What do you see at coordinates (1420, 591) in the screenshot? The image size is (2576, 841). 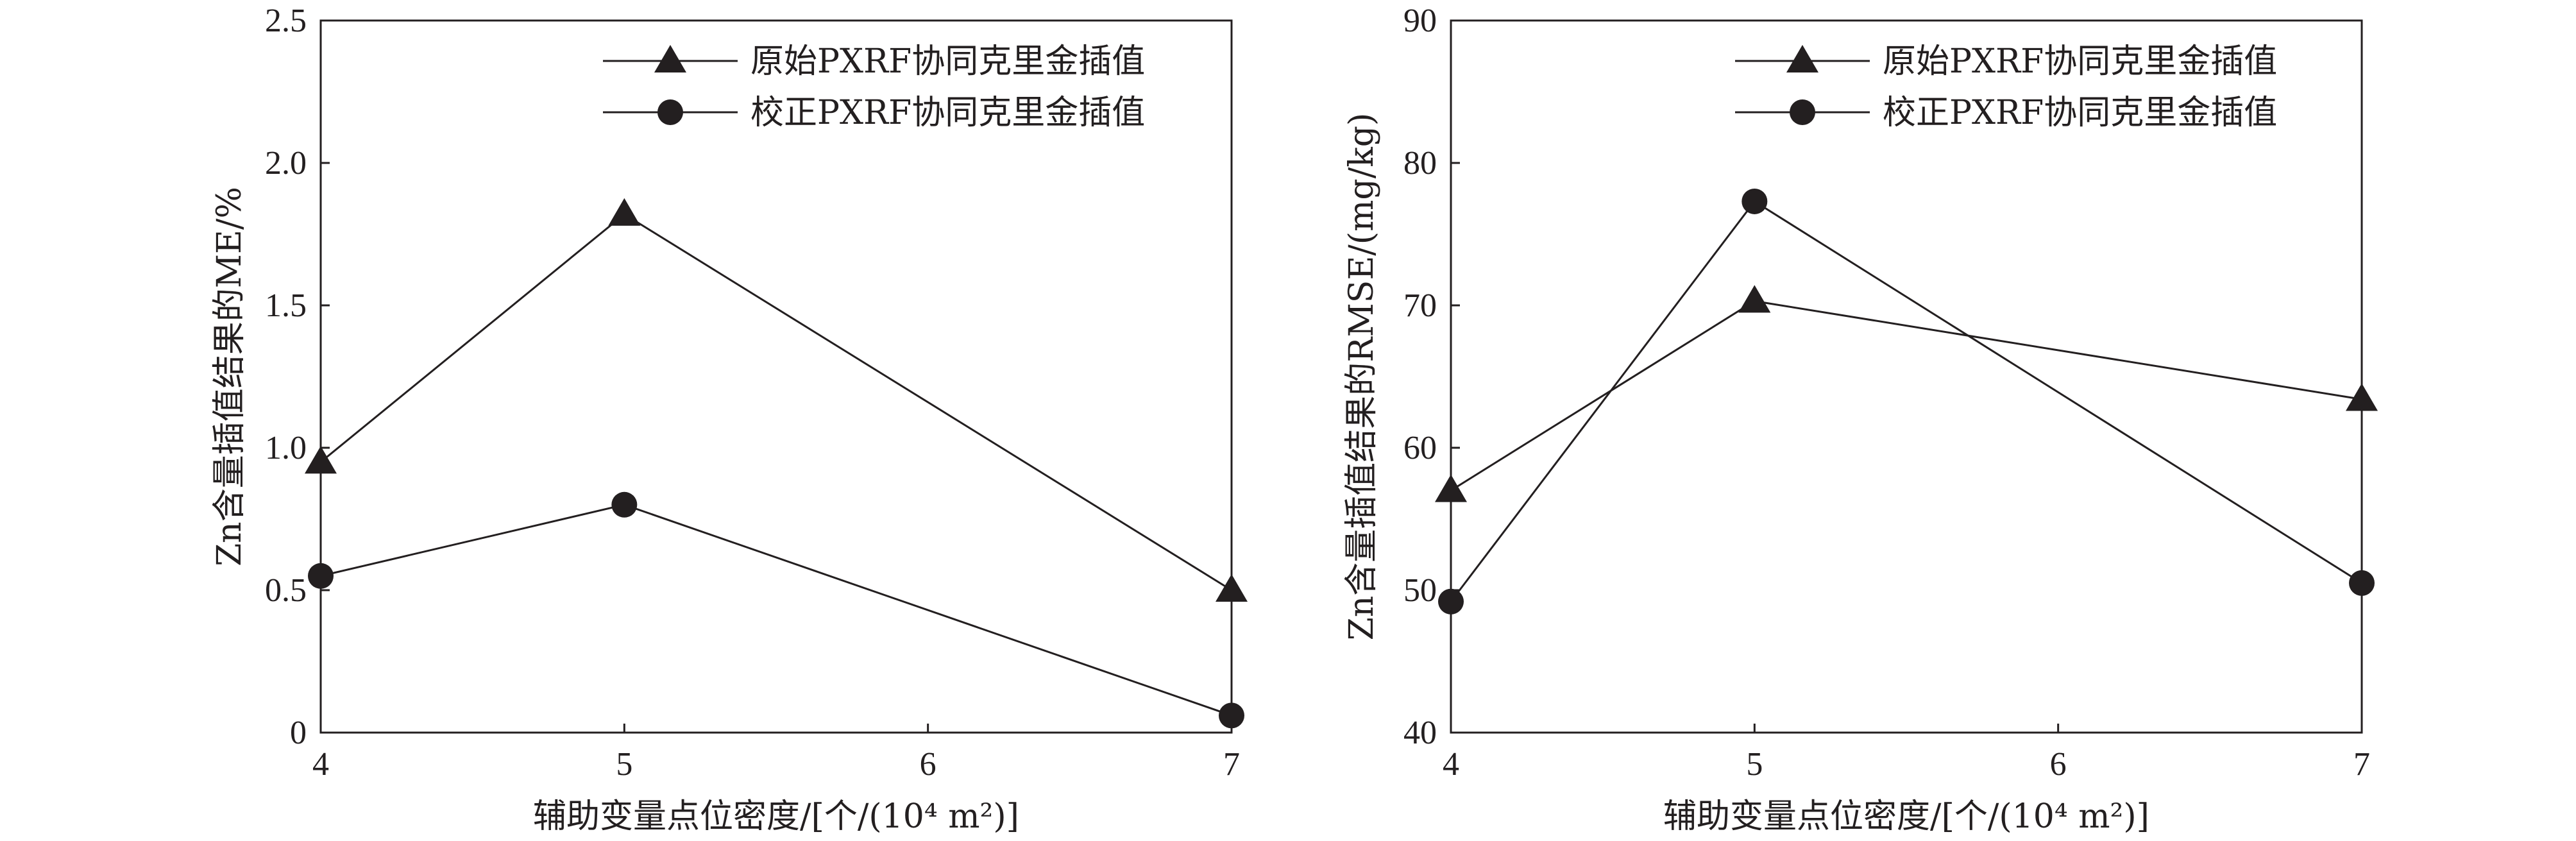 I see `y-tick-label: 50` at bounding box center [1420, 591].